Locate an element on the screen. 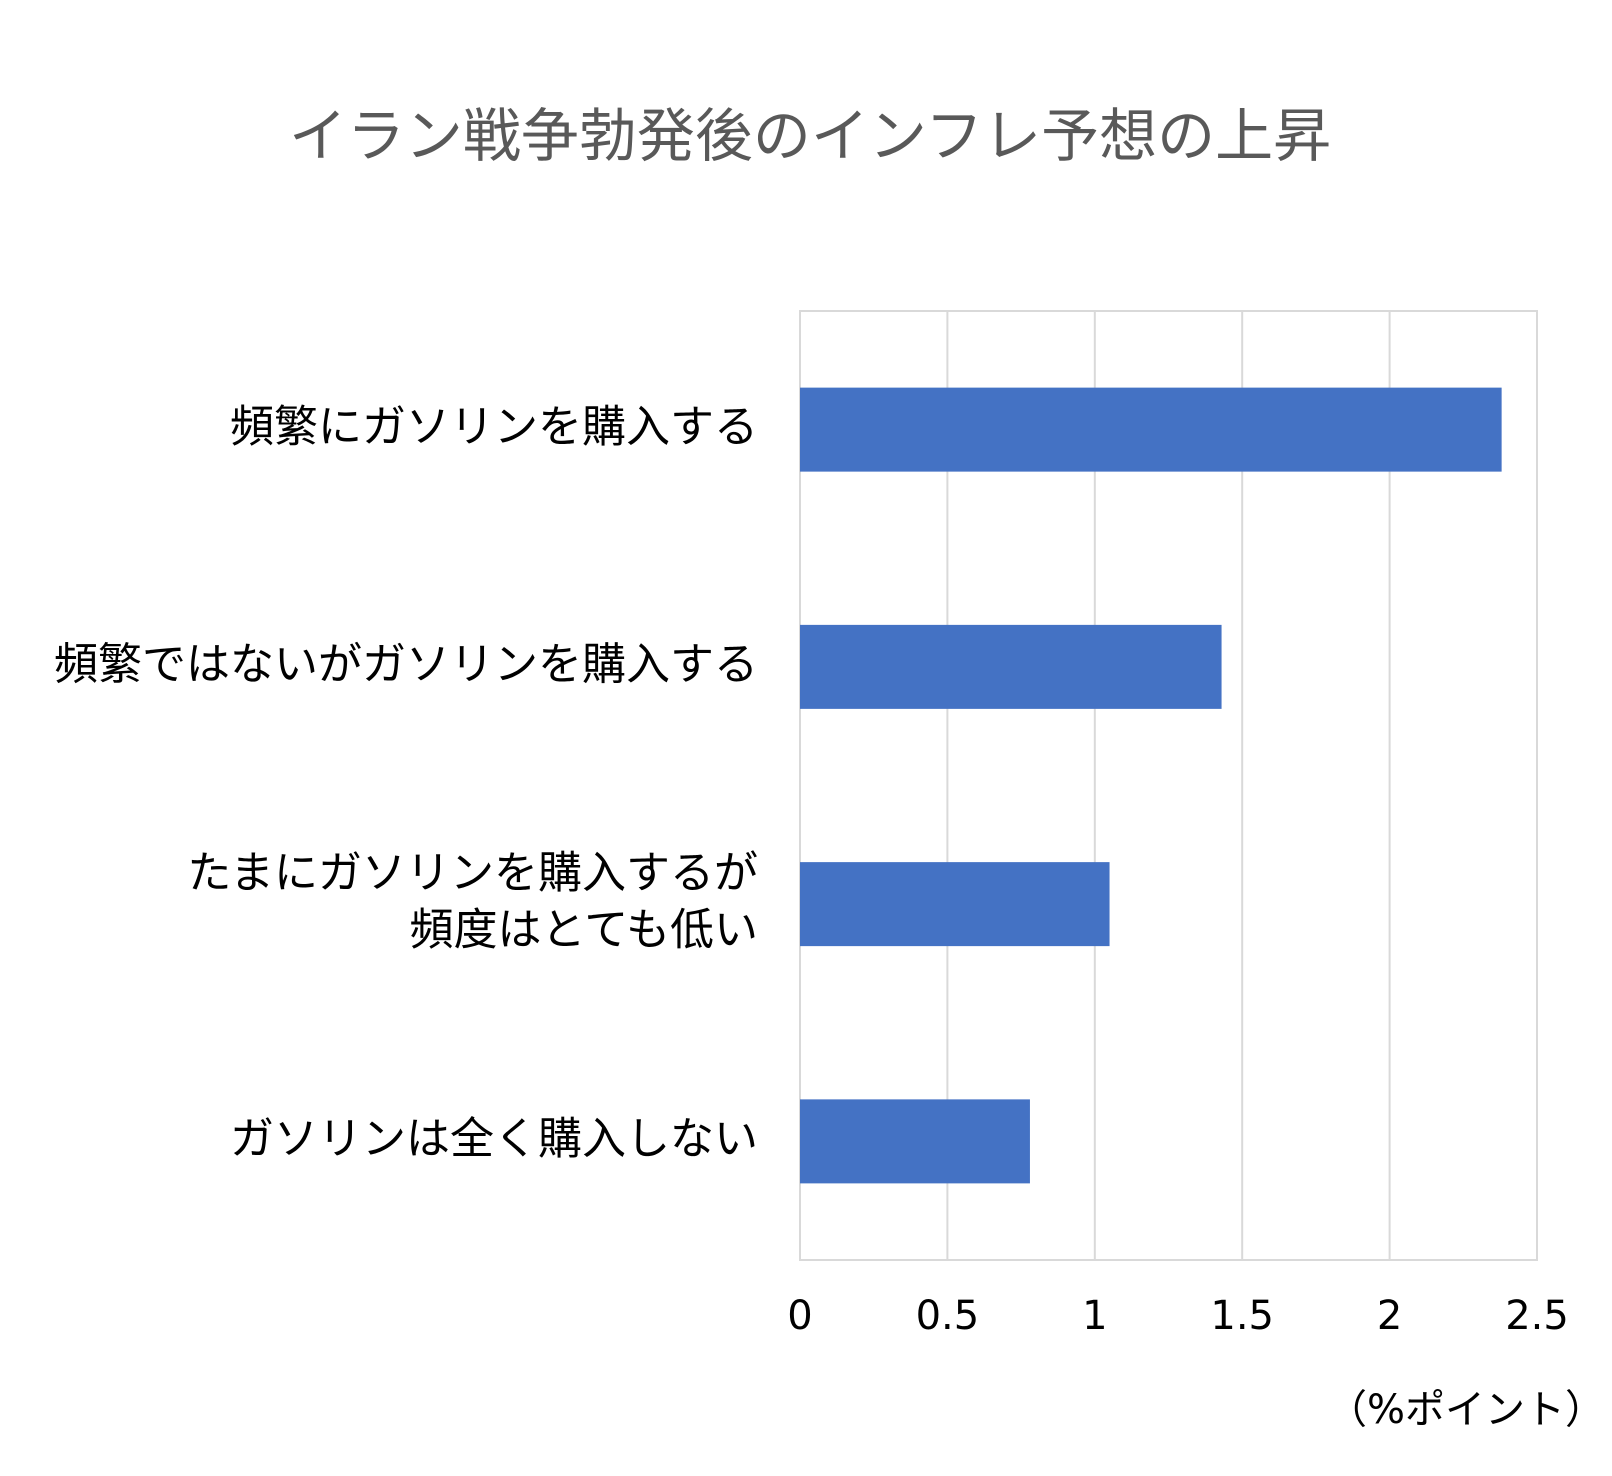  y-tick-label: たまにガソリンを購入するが頻度はとても低い is located at coordinates (472, 902).